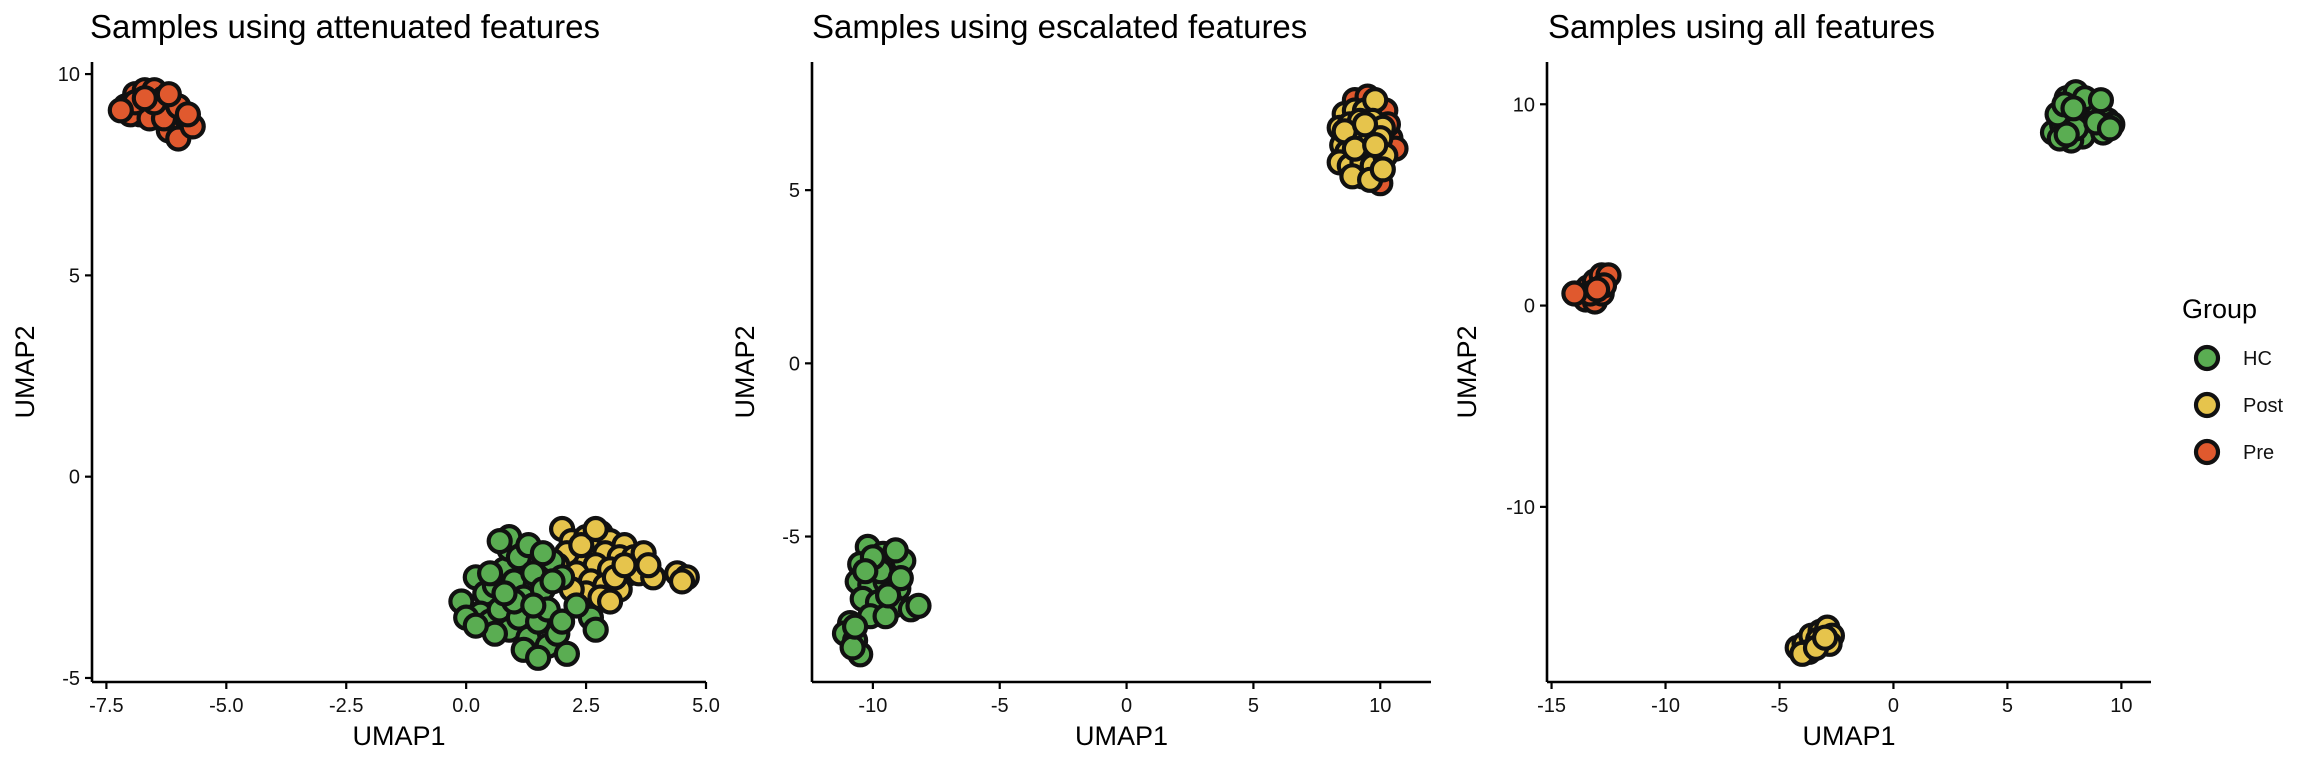 This screenshot has height=768, width=2304. What do you see at coordinates (346, 706) in the screenshot?
I see `x-tick-label: -2.5` at bounding box center [346, 706].